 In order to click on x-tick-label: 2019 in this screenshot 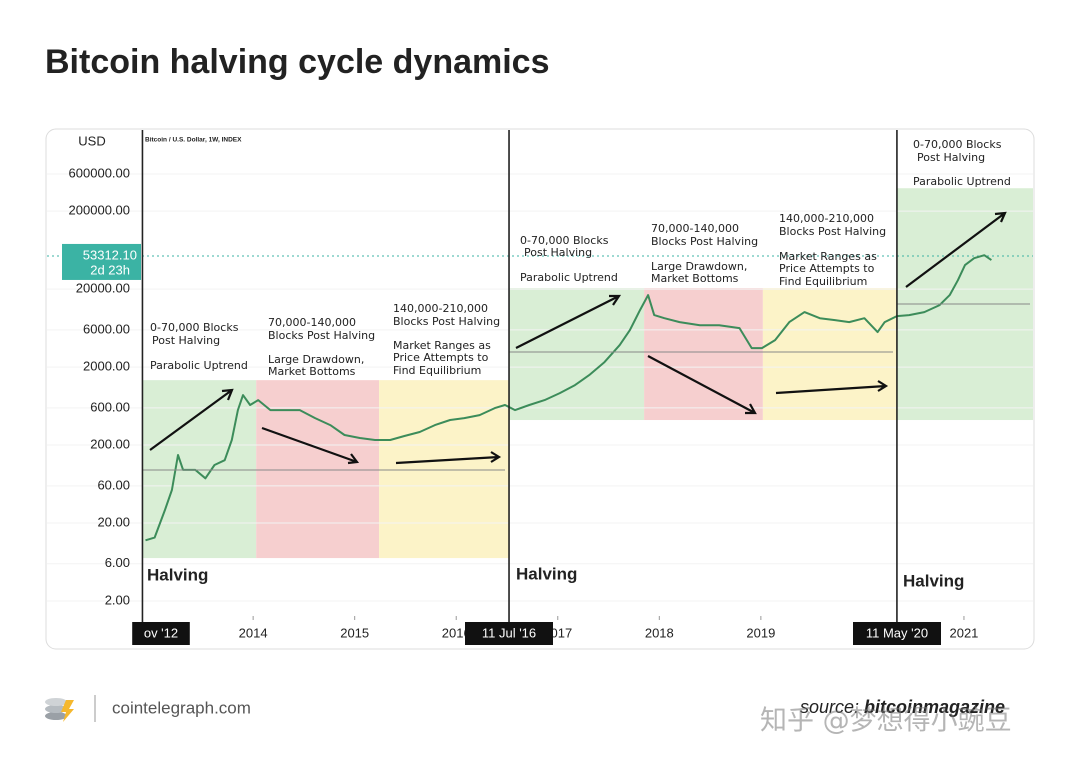, I will do `click(760, 632)`.